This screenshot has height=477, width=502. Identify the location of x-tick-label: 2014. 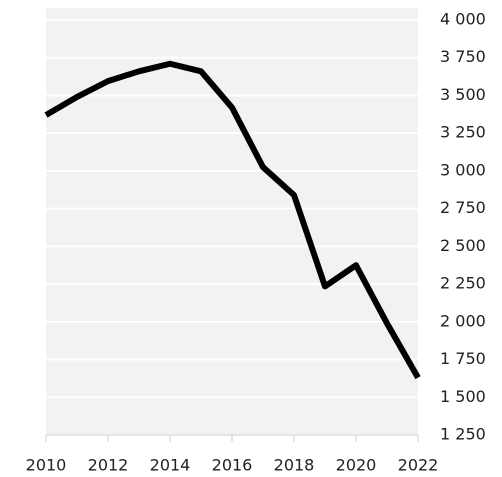
(170, 465).